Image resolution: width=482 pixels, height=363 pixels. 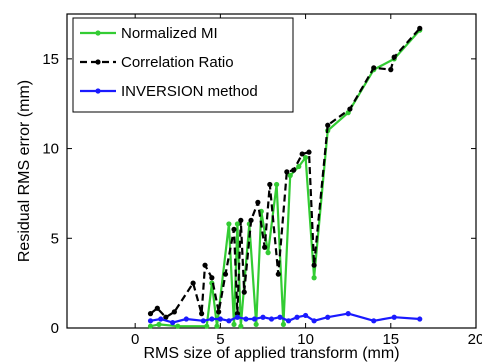 What do you see at coordinates (135, 339) in the screenshot?
I see `x-tick-label: 0` at bounding box center [135, 339].